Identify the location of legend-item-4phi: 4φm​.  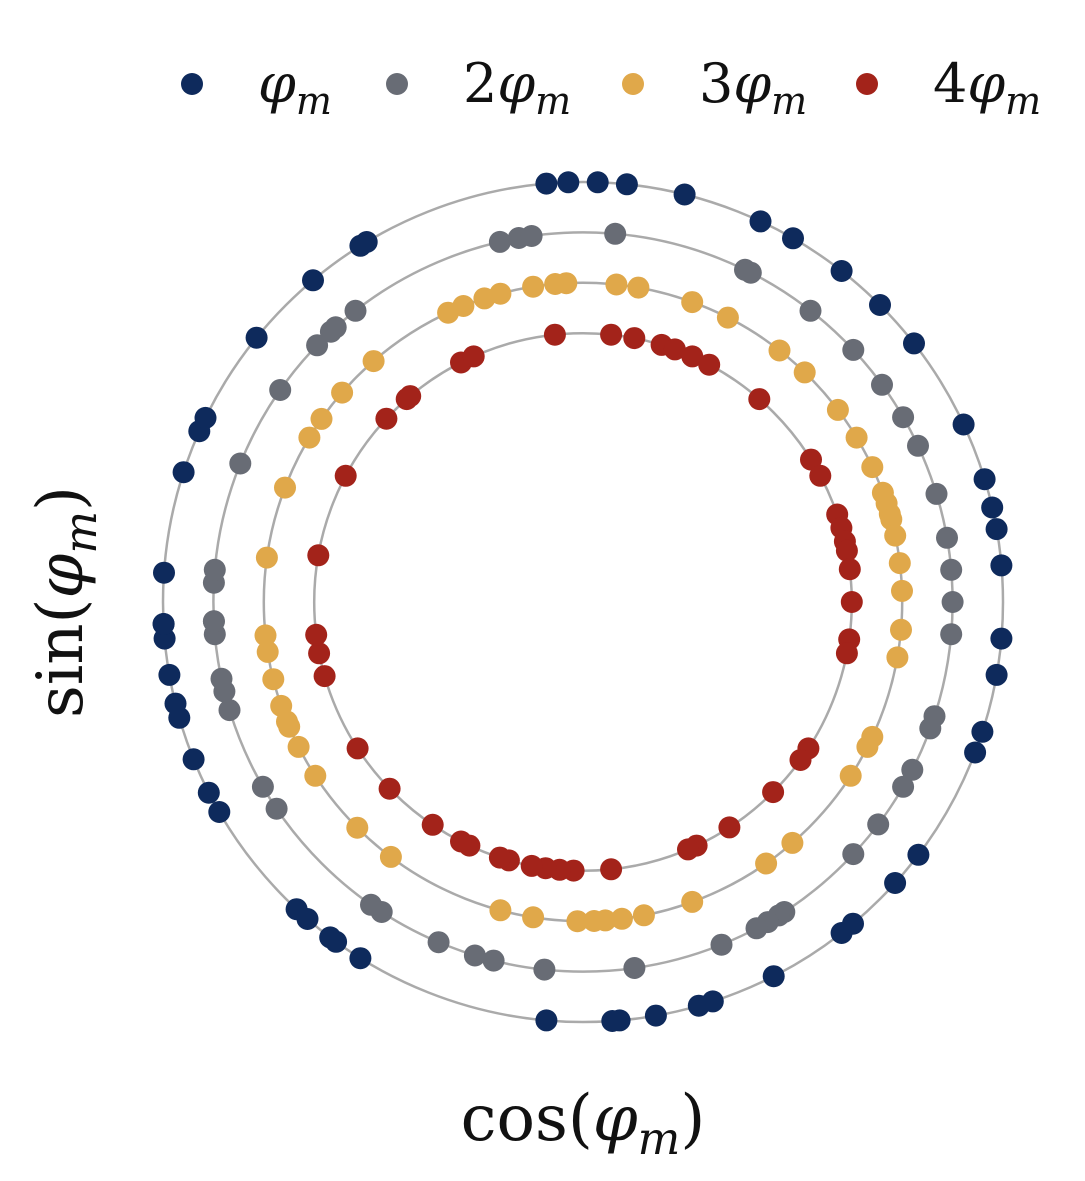
(948, 87).